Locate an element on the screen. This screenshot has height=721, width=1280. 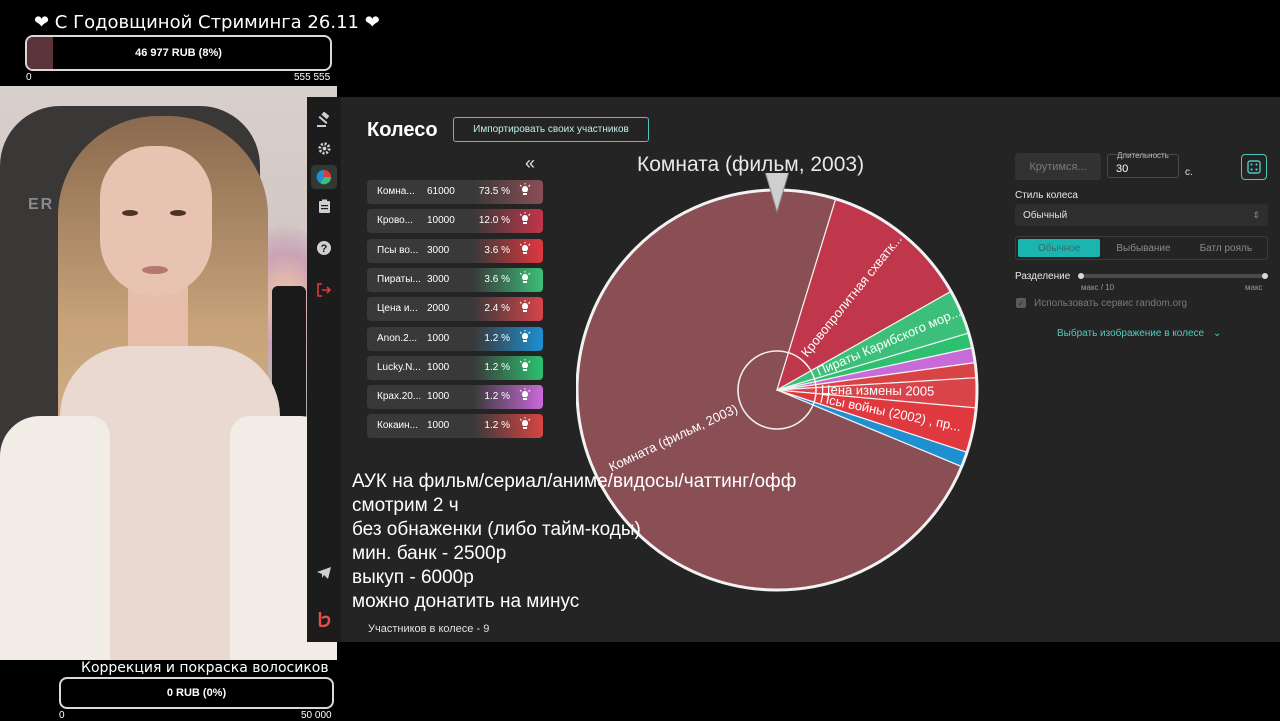
participant-row: Кокаин... 1000 1.2 % is located at coordinates (455, 426).